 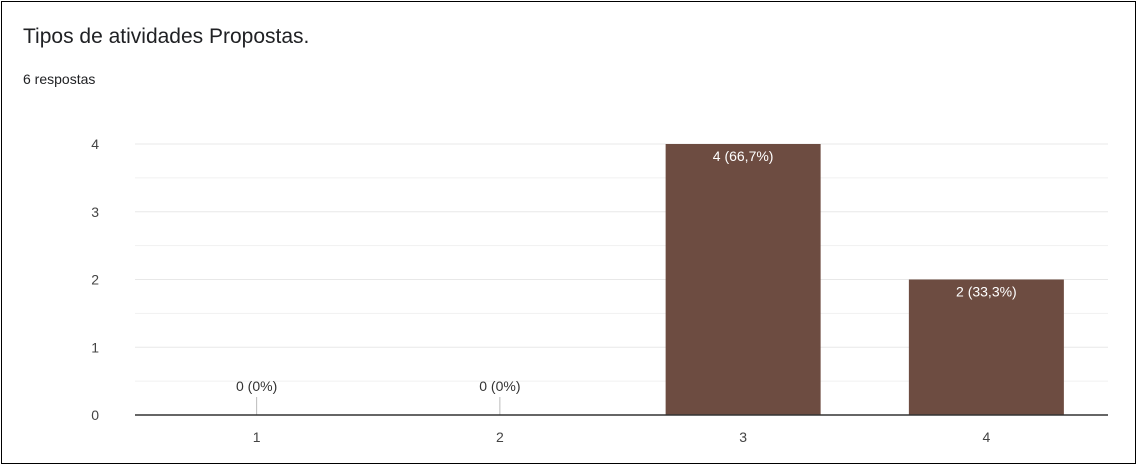 I want to click on bar-data-label: 4 (66,7%), so click(x=743, y=156).